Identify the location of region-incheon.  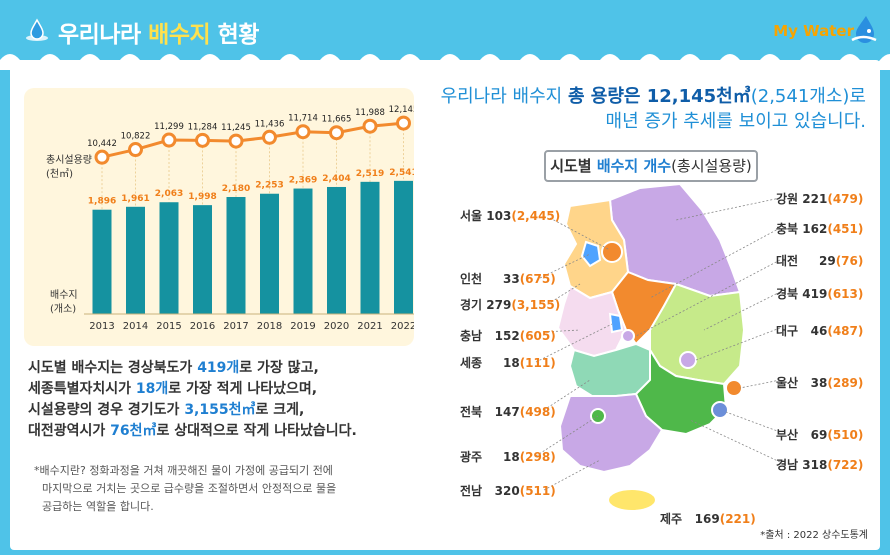
(591, 254).